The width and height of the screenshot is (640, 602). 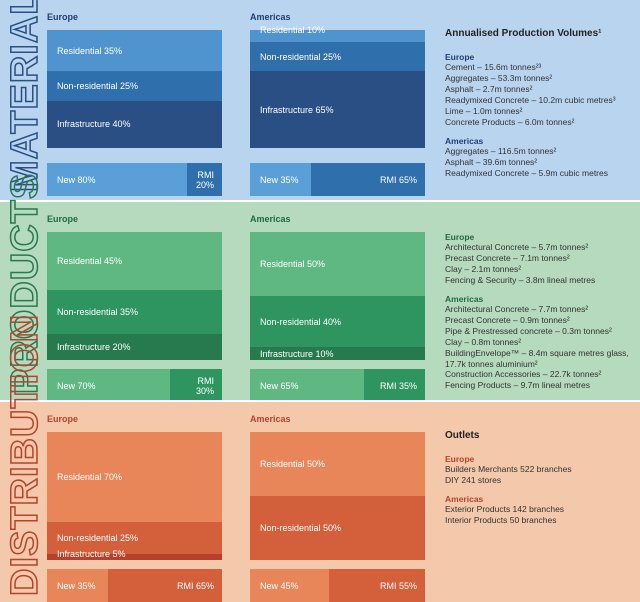 I want to click on notes-item: Precast Concrete – 0.9m tonnes², so click(x=507, y=320).